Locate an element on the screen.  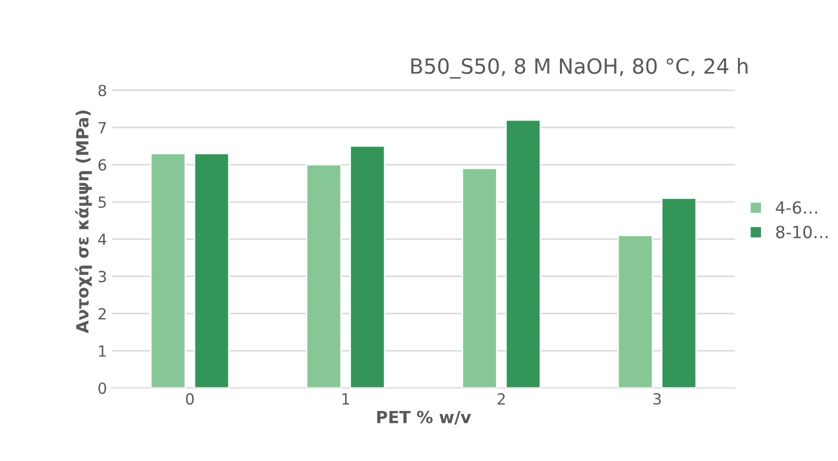
y-tick-label: 4 is located at coordinates (102, 239).